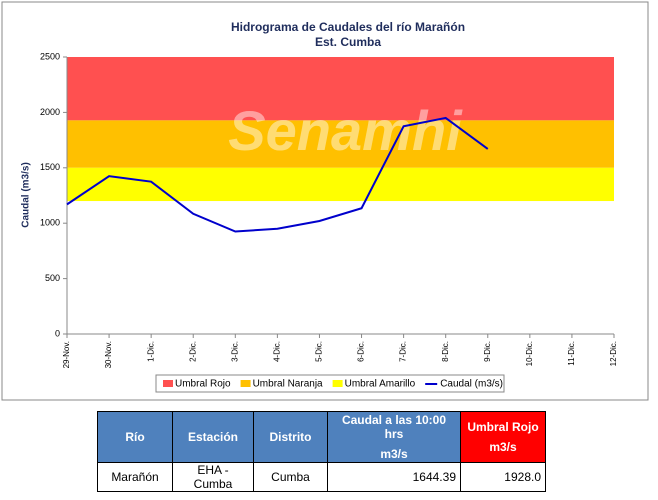 The image size is (658, 500). I want to click on legend-label: Umbral Naranja, so click(288, 384).